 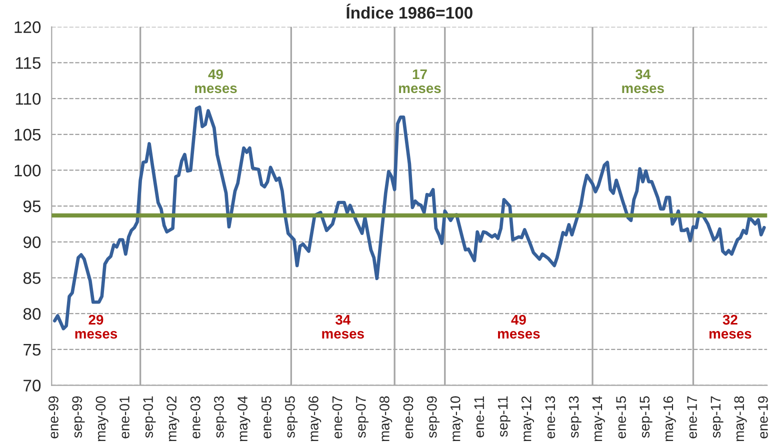 I want to click on x-tick-label: may-00, so click(x=102, y=419).